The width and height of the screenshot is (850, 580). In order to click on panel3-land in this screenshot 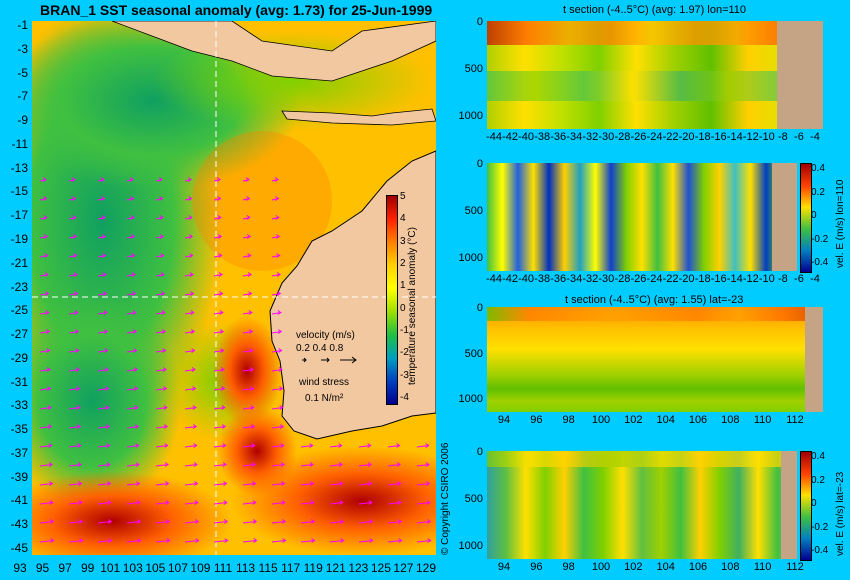, I will do `click(814, 359)`.